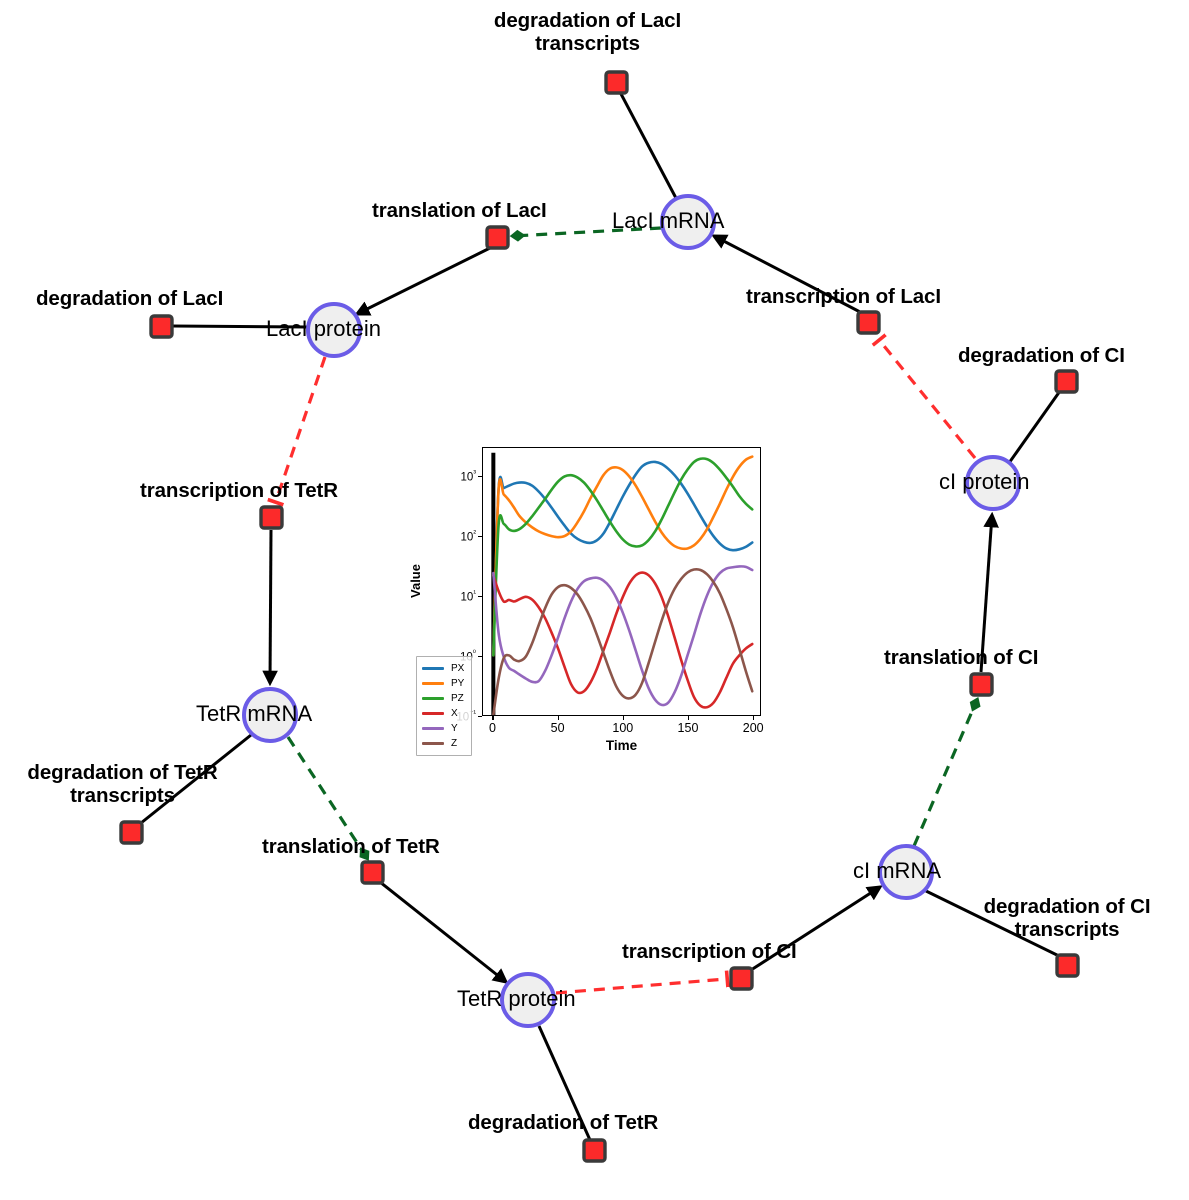 The height and width of the screenshot is (1200, 1189). I want to click on chart-legend: PX PY PZ X Y Z, so click(444, 706).